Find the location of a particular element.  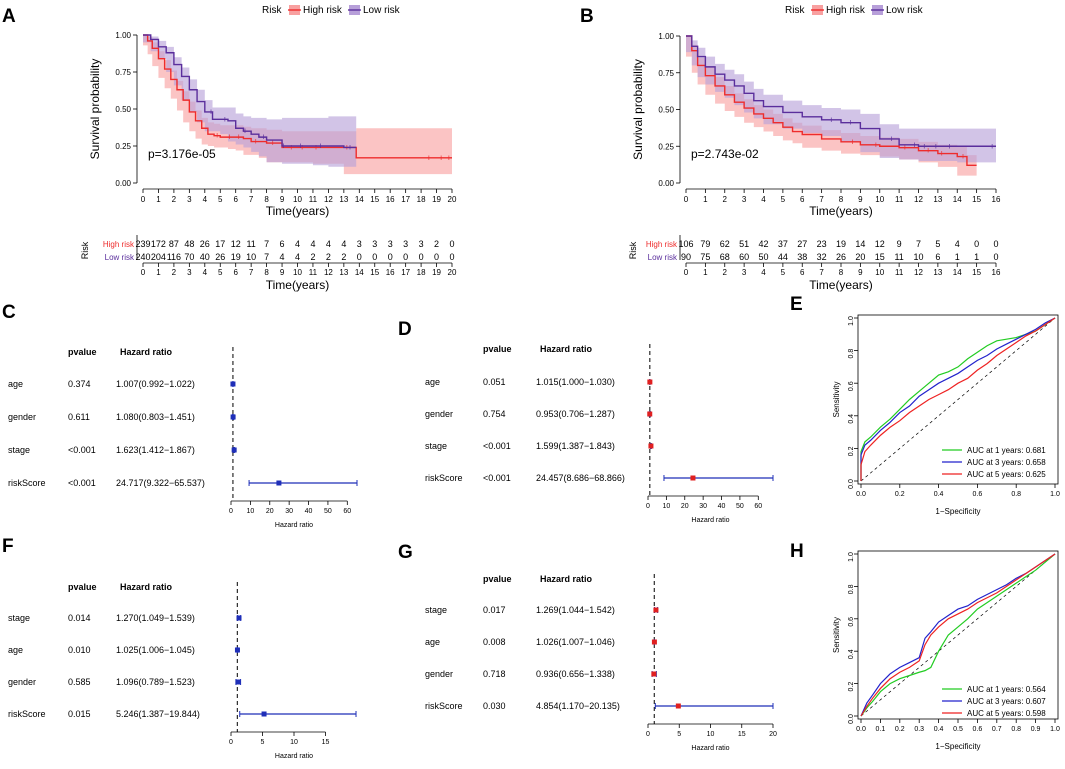

forest-pvalue: 0.051 is located at coordinates (494, 382).